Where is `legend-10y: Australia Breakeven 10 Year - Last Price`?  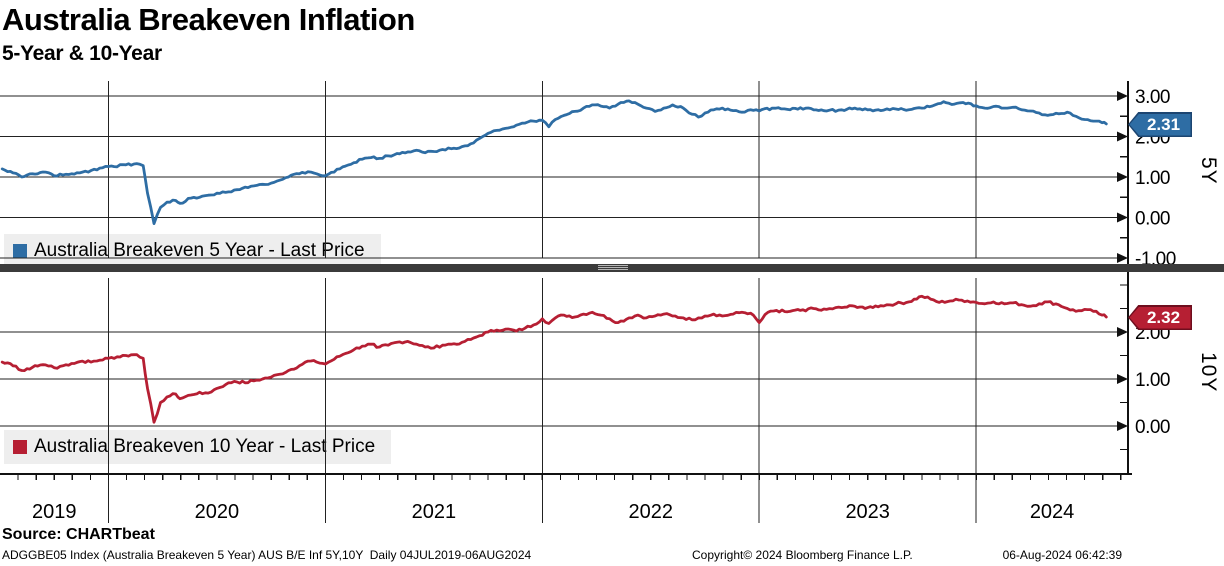 legend-10y: Australia Breakeven 10 Year - Last Price is located at coordinates (198, 447).